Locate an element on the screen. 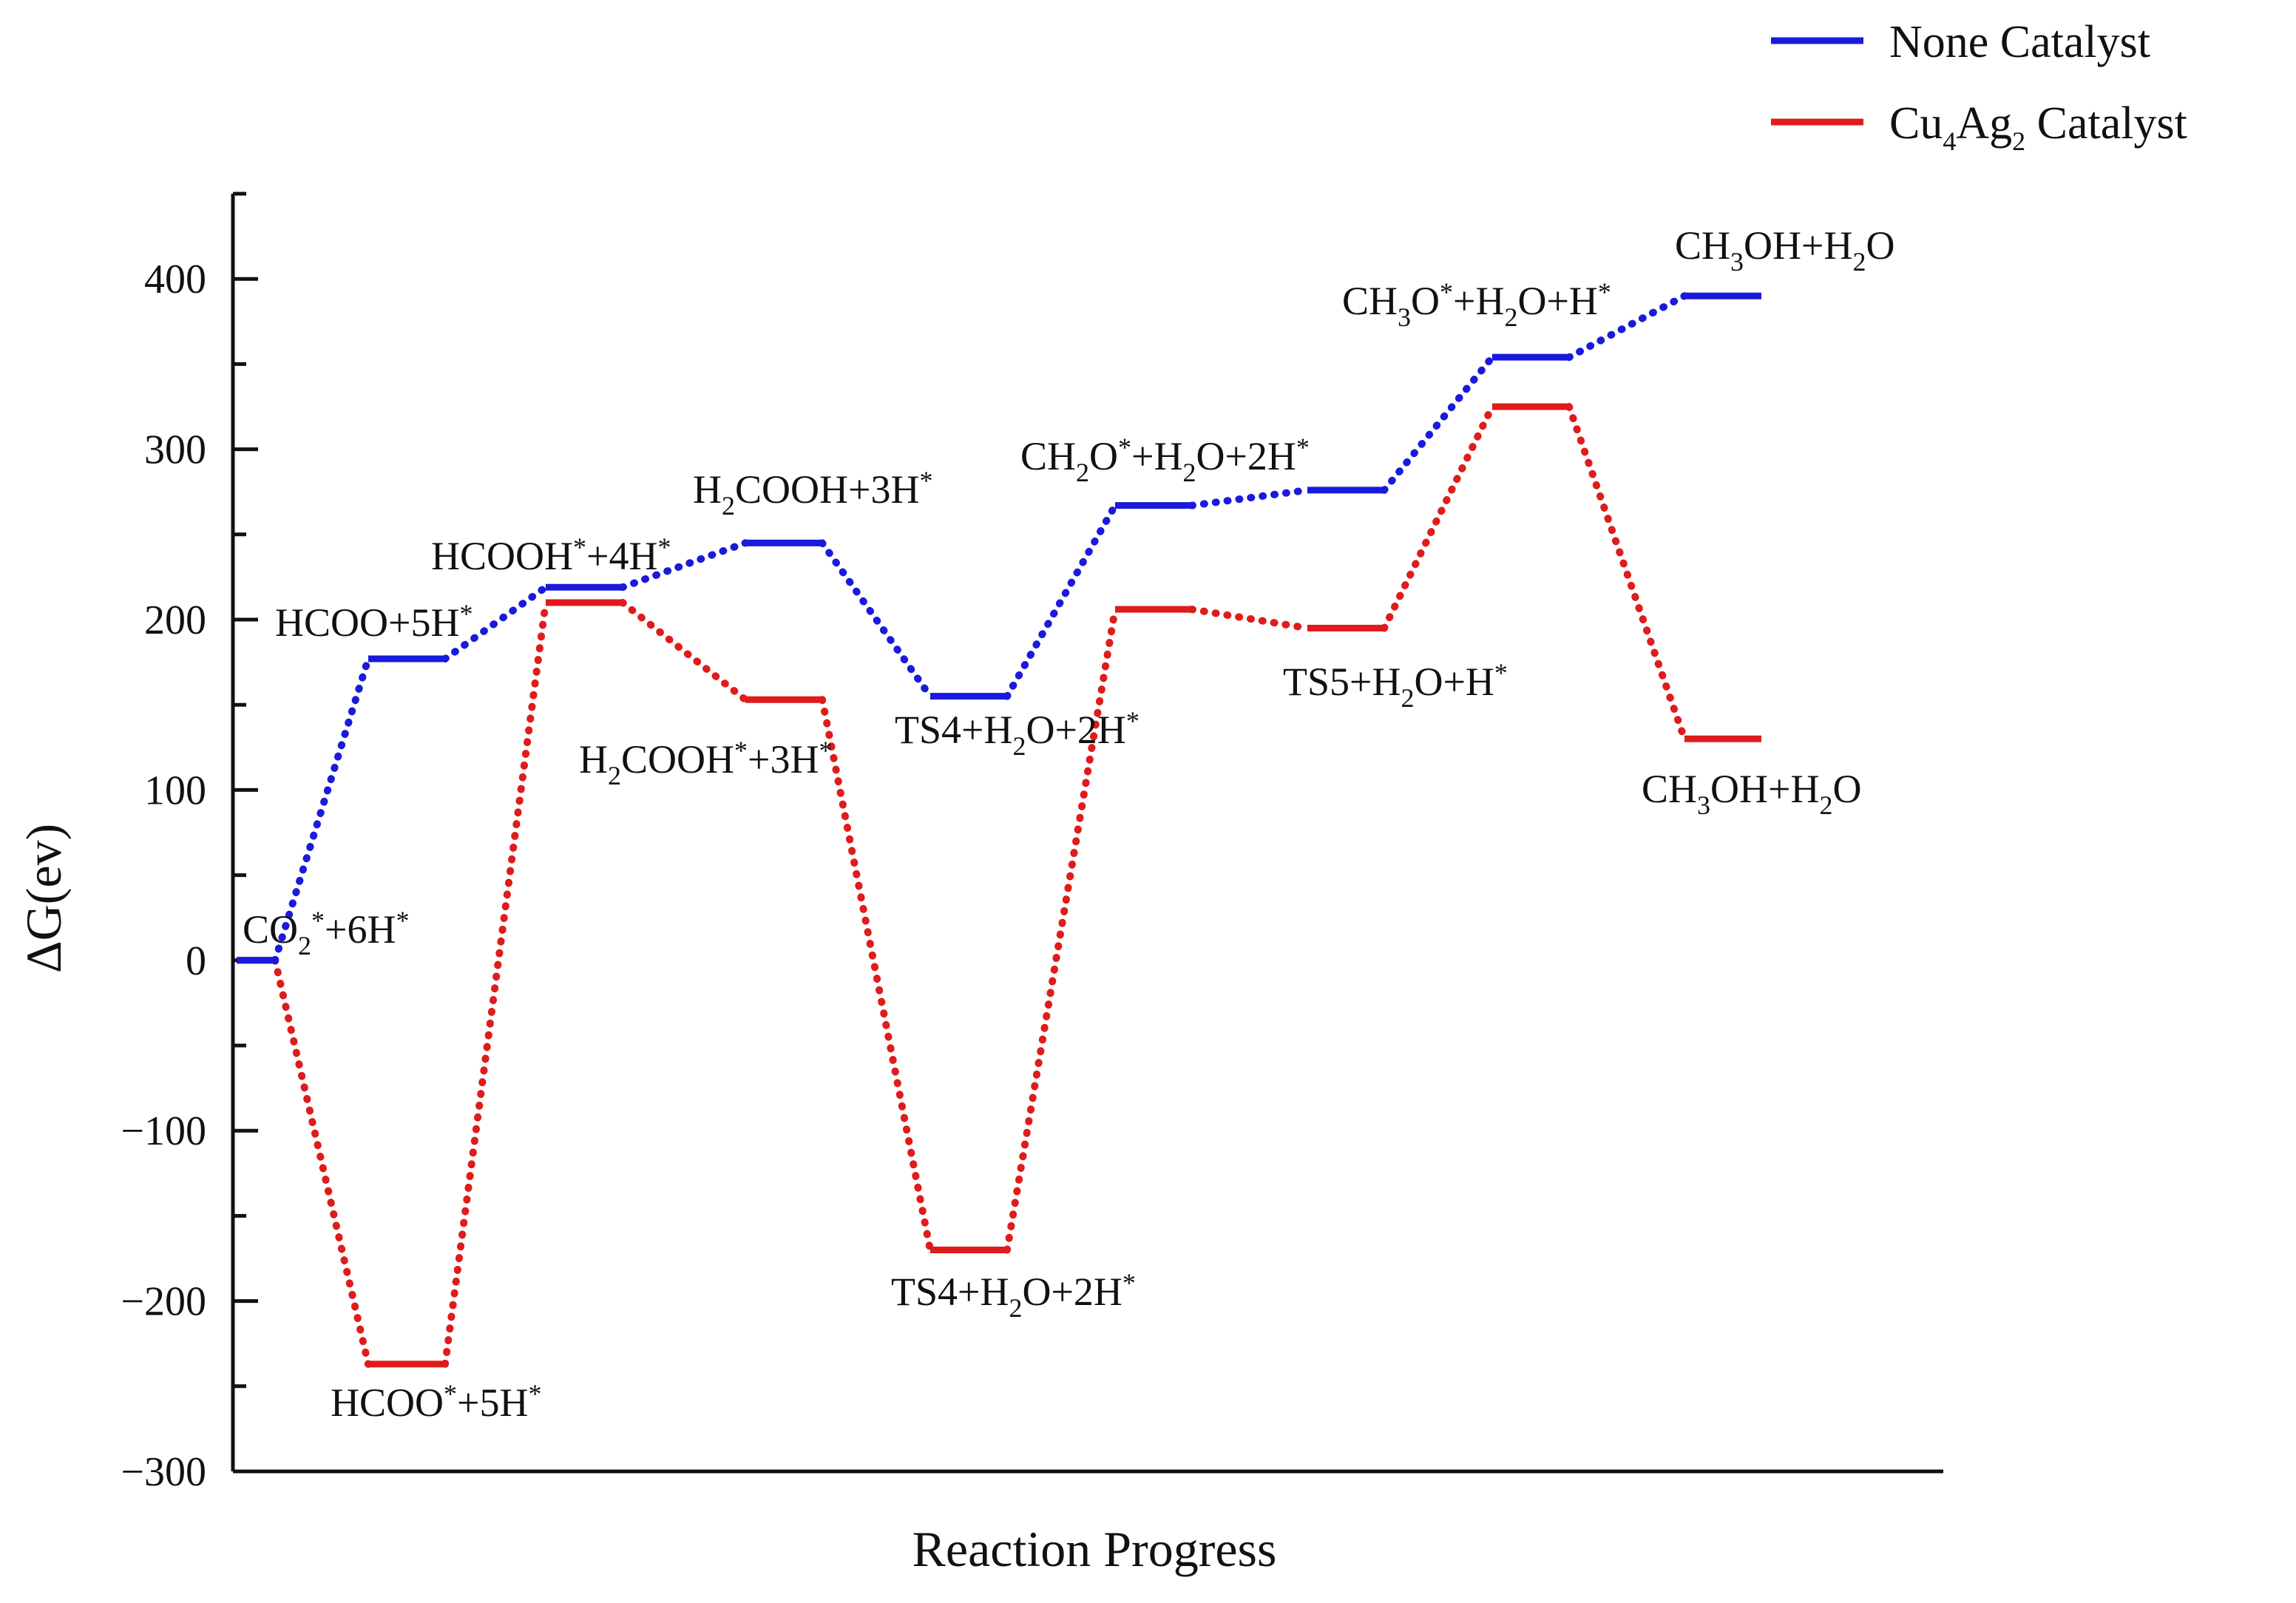  state-label-co2: CO2*+6H* is located at coordinates (326, 933).